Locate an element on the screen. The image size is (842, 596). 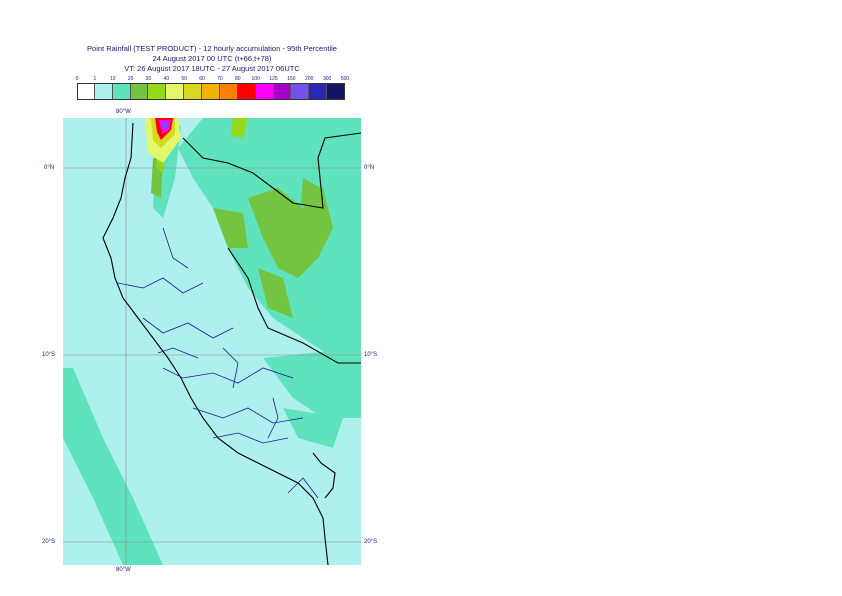
lon-label-top: 80°W is located at coordinates (123, 112).